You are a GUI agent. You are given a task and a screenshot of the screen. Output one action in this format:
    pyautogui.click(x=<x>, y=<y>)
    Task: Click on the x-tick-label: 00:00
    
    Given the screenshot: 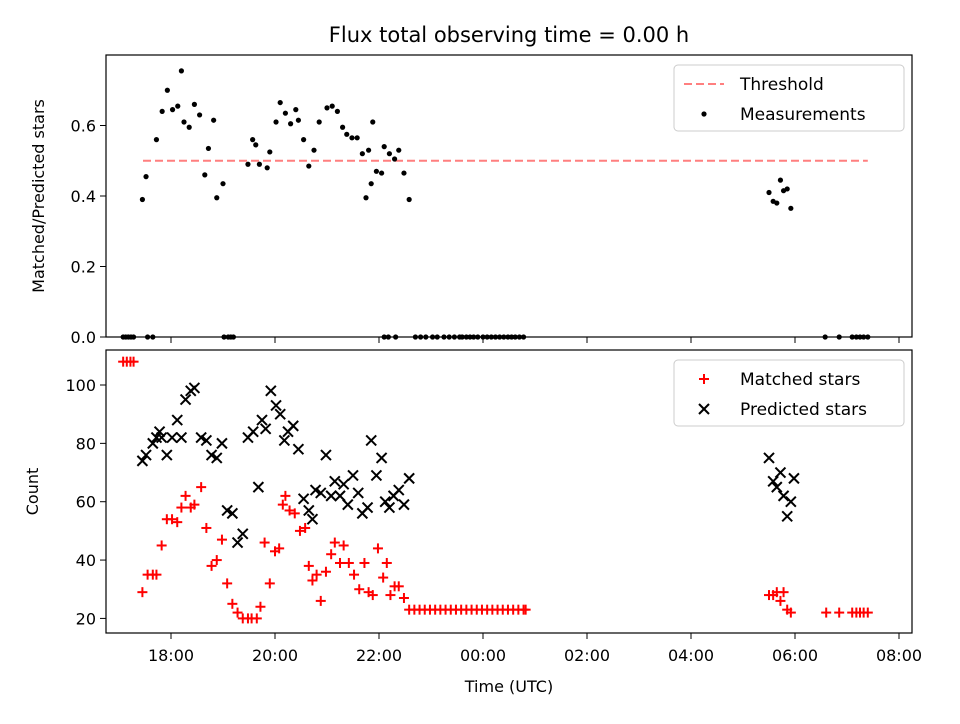 What is the action you would take?
    pyautogui.click(x=483, y=655)
    